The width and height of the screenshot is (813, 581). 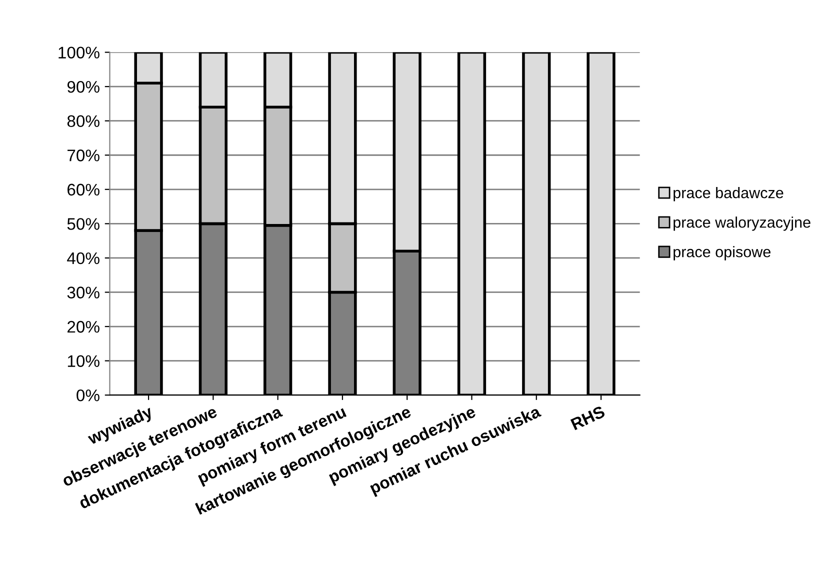 I want to click on y-tick-label: 90%, so click(x=83, y=86).